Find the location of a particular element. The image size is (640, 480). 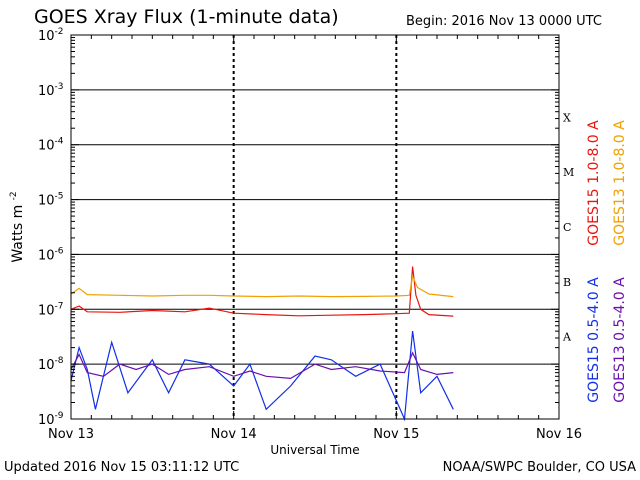

series-line-goes15_long is located at coordinates (262, 291).